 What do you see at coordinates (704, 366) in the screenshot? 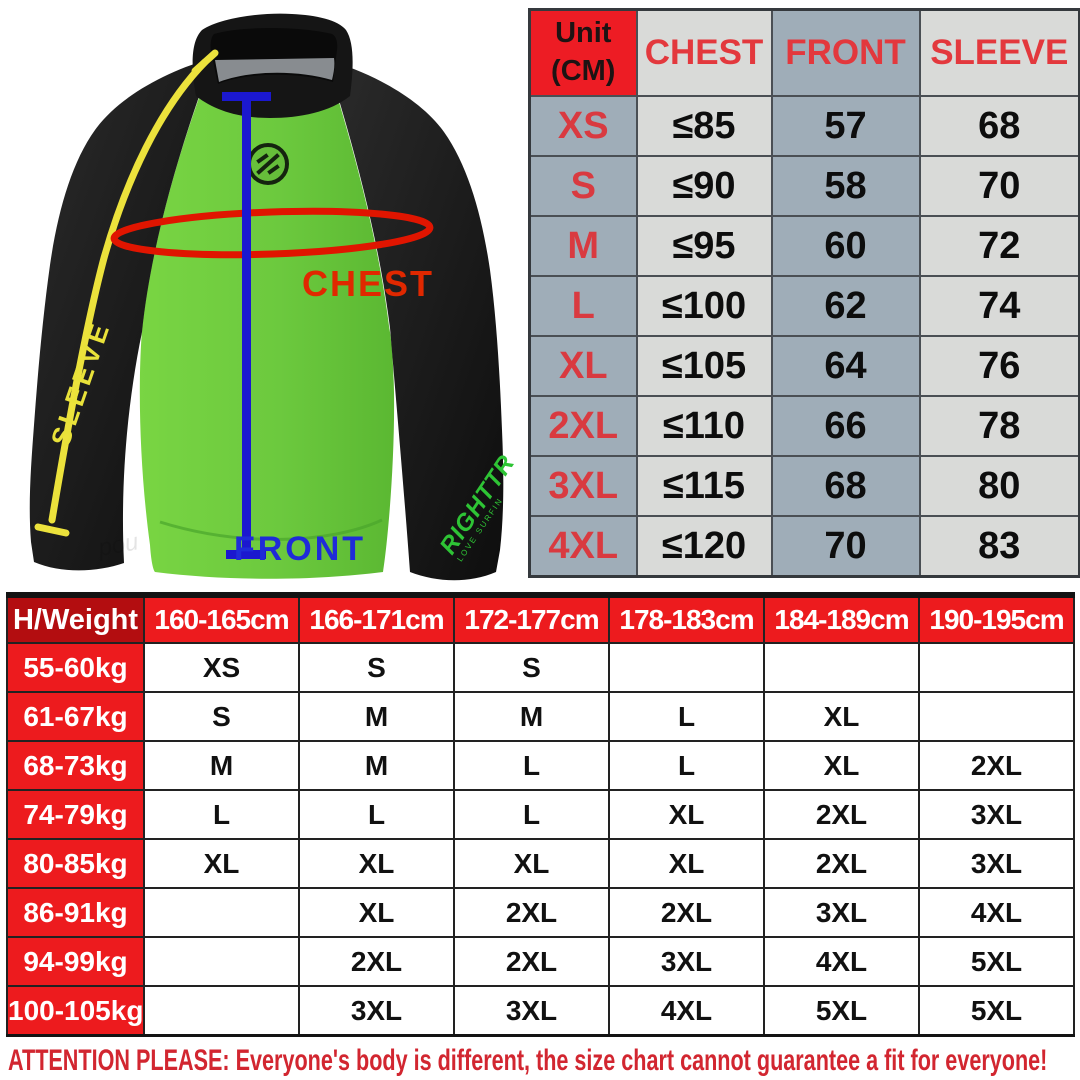
I see `chest-value-cell: ≤105` at bounding box center [704, 366].